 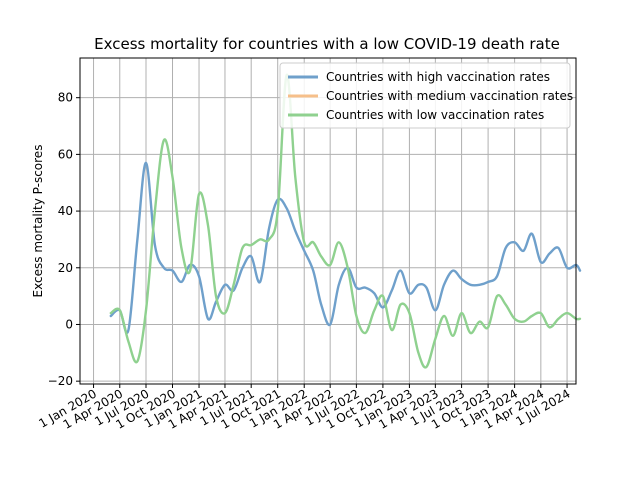 I want to click on y-tick-label: 20, so click(x=65, y=268).